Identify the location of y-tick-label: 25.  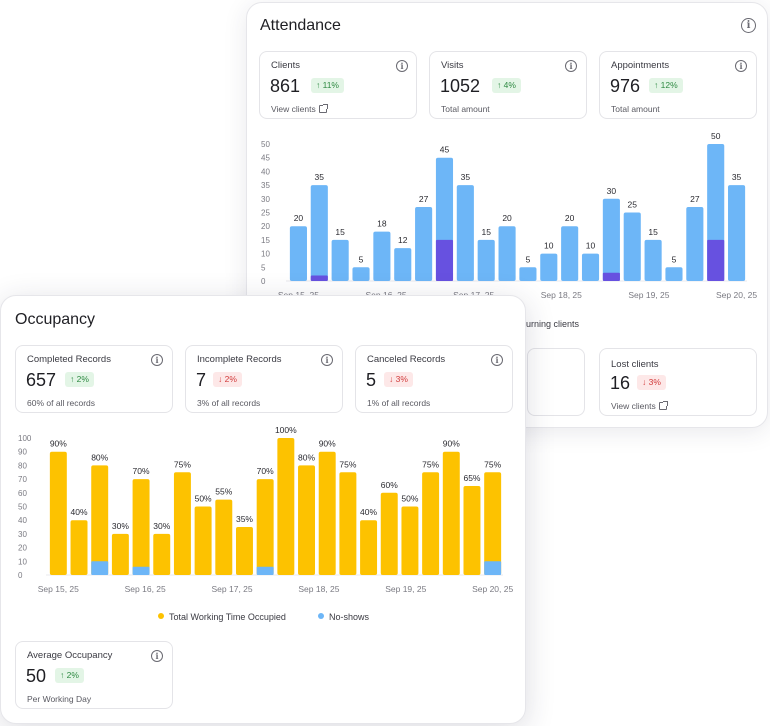
(265, 213).